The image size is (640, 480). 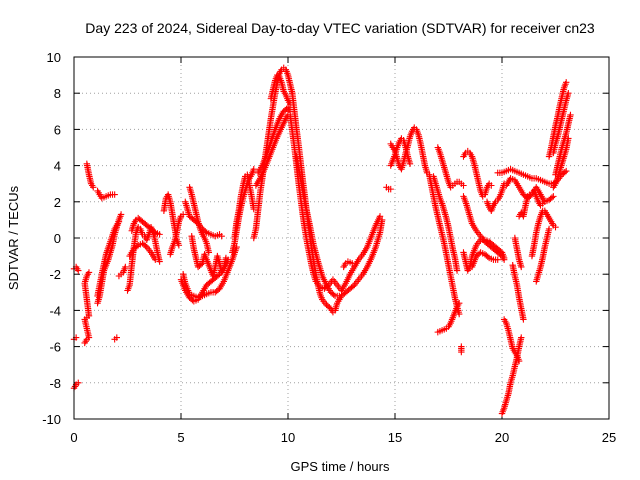 I want to click on x-axis-label: GPS time / hours, so click(x=340, y=466).